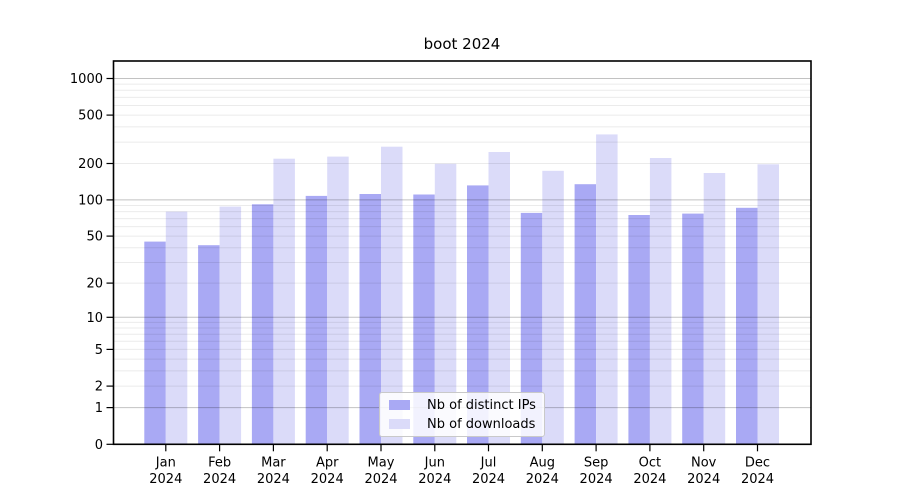 This screenshot has height=500, width=900. Describe the element at coordinates (94, 284) in the screenshot. I see `y-tick-label: 20` at that location.